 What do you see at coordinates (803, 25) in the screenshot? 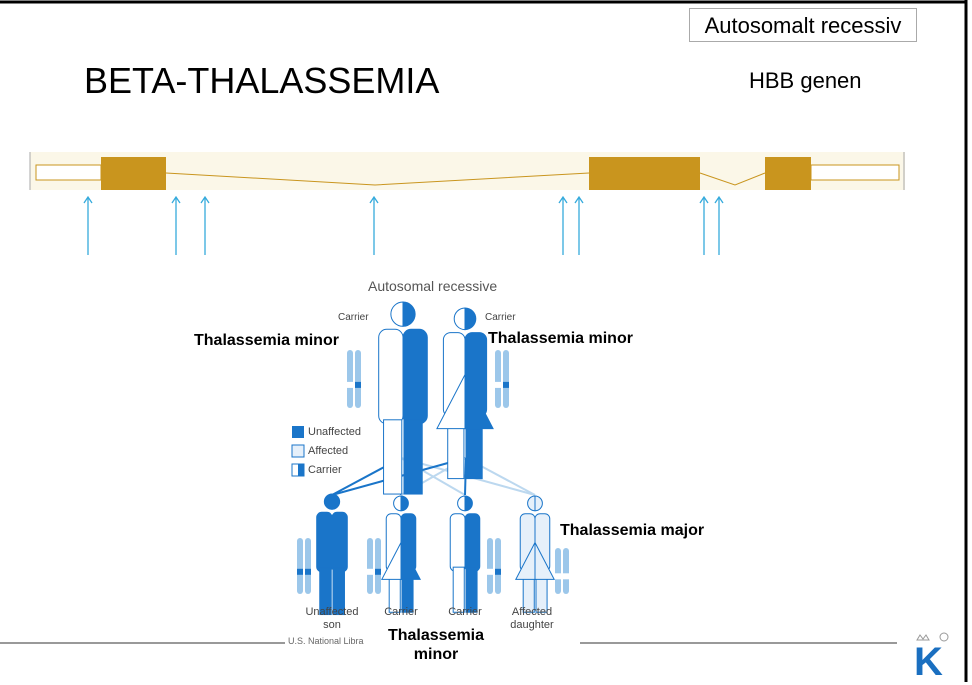
I see `badge: Autosomalt recessiv` at bounding box center [803, 25].